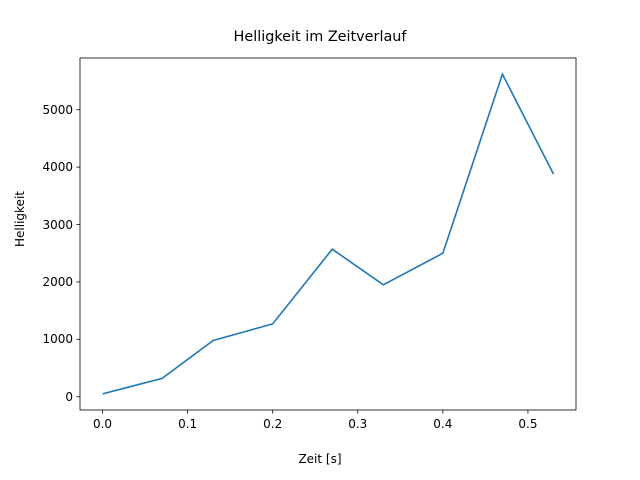 This screenshot has height=480, width=640. Describe the element at coordinates (528, 424) in the screenshot. I see `x-tick-label: 0.5` at that location.